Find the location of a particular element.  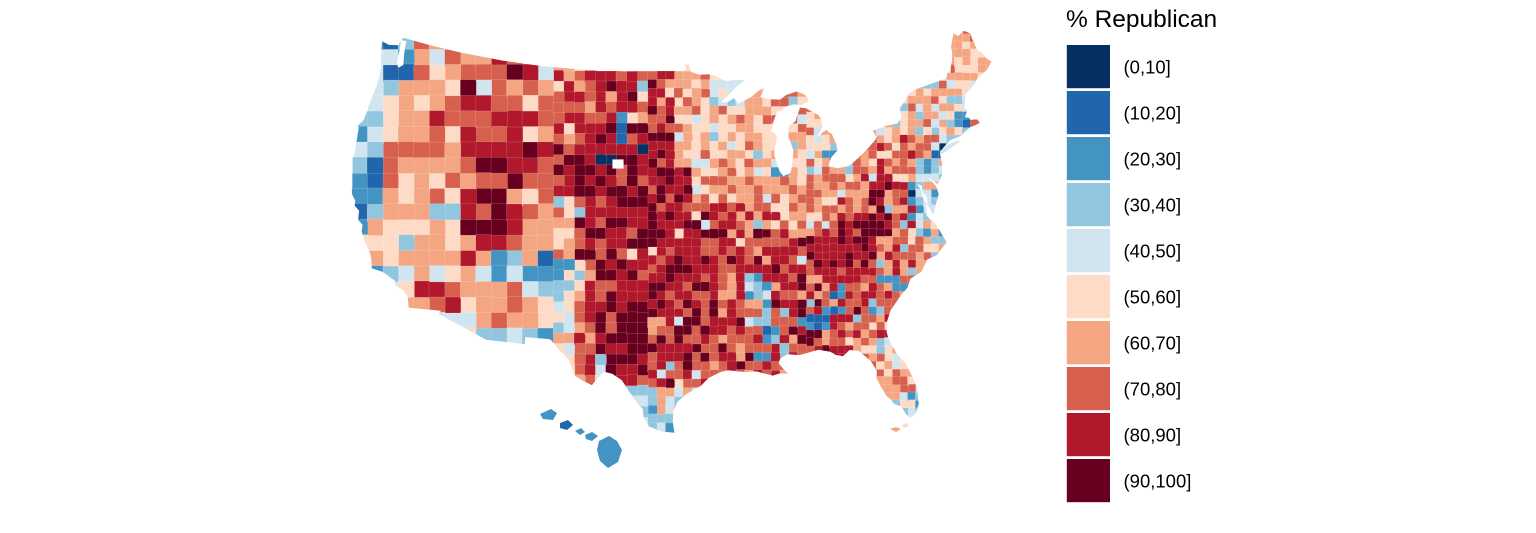

svg-text: (60,70] is located at coordinates (1153, 343).